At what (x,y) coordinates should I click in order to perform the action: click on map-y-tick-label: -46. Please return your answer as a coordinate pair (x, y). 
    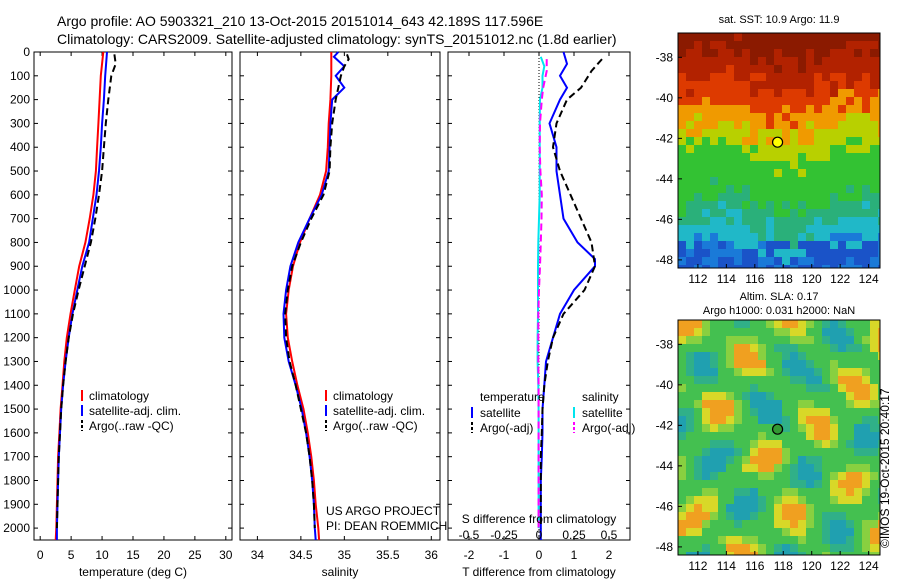
    Looking at the image, I should click on (665, 506).